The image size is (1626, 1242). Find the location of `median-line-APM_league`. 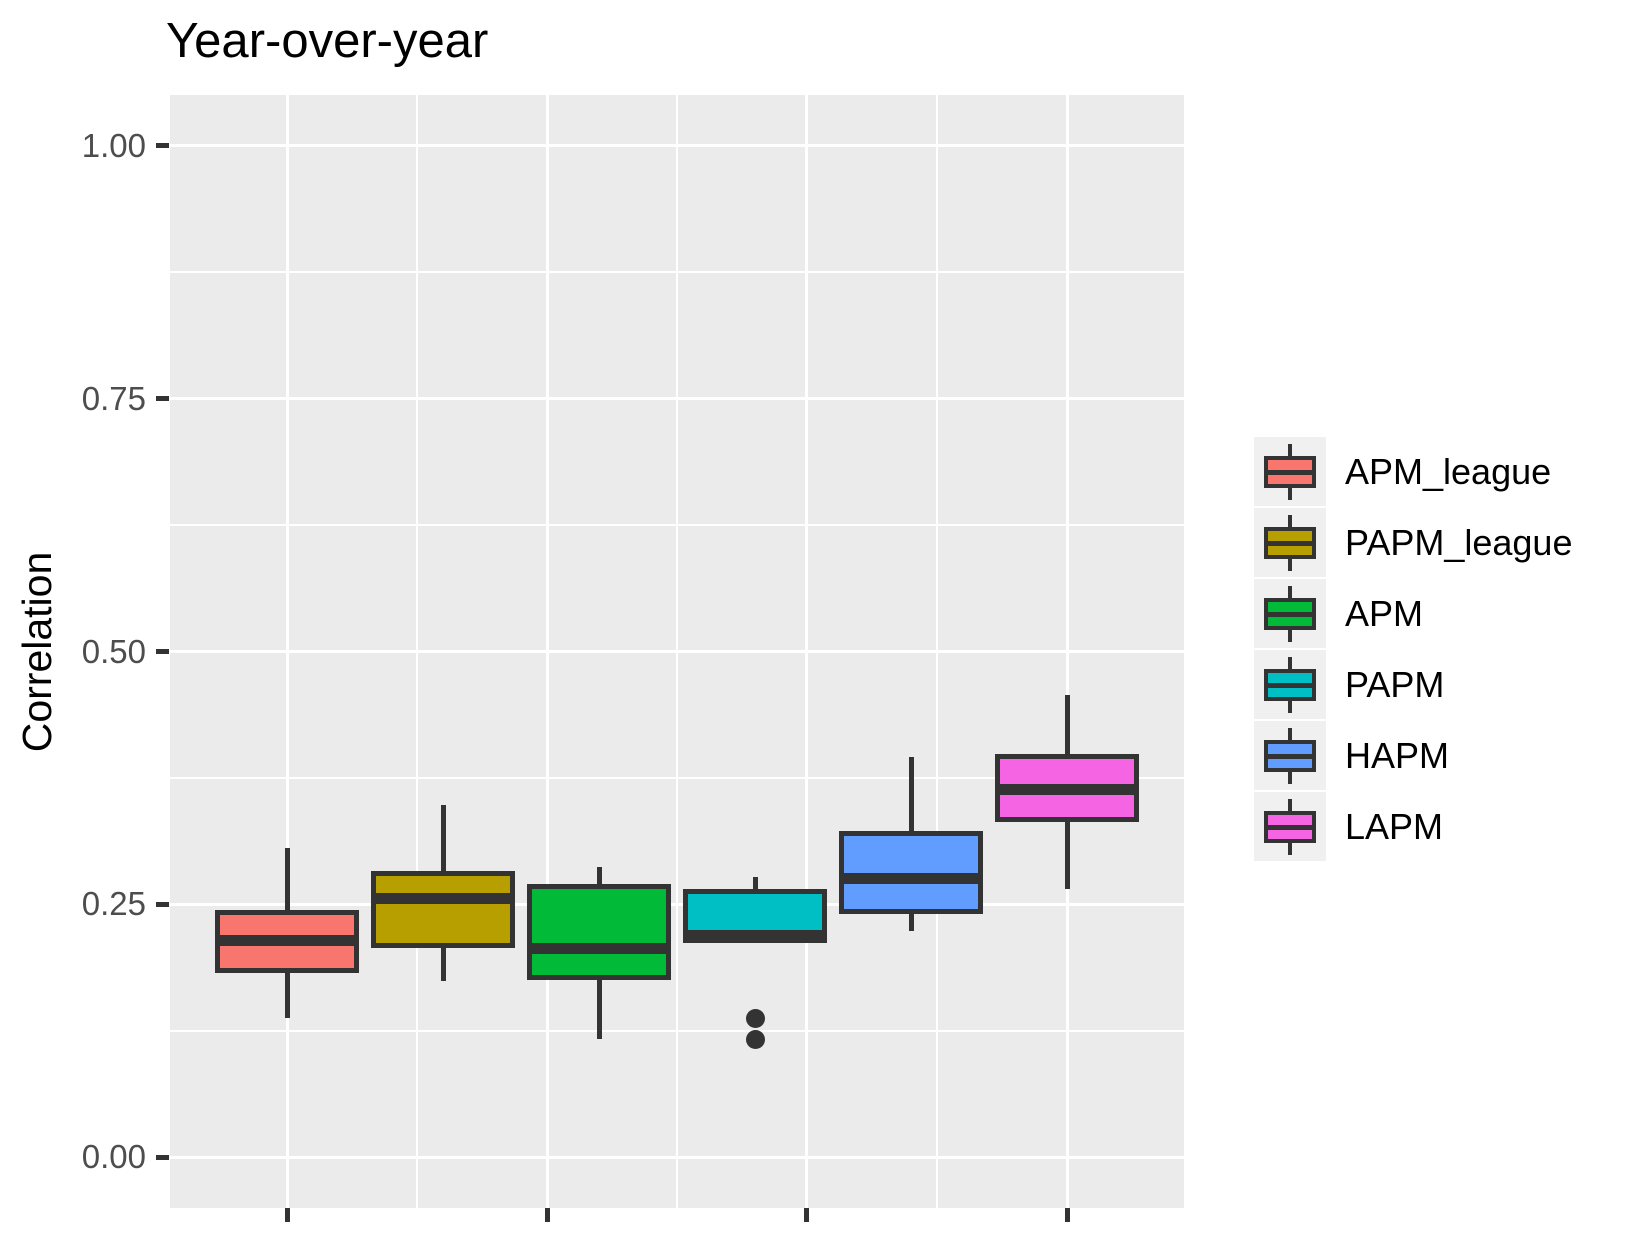

median-line-APM_league is located at coordinates (287, 940).